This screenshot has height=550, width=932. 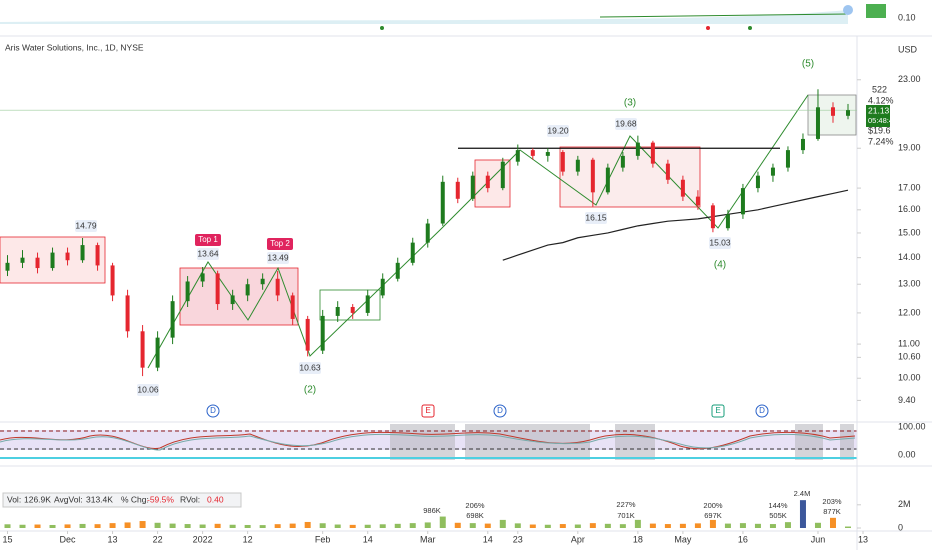 What do you see at coordinates (909, 257) in the screenshot?
I see `y-tick-label: 14.00` at bounding box center [909, 257].